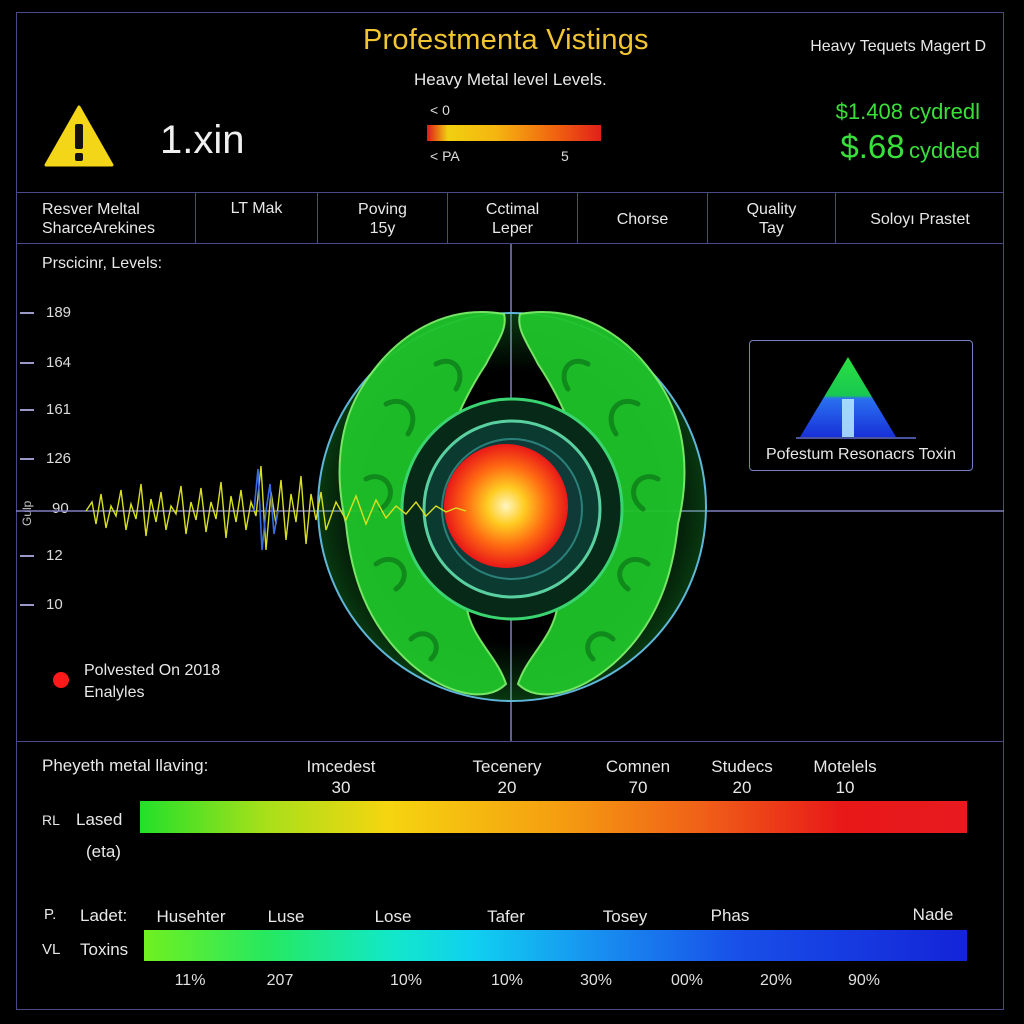 The height and width of the screenshot is (1024, 1024). I want to click on column-header-line: SharceArekines, so click(98, 228).